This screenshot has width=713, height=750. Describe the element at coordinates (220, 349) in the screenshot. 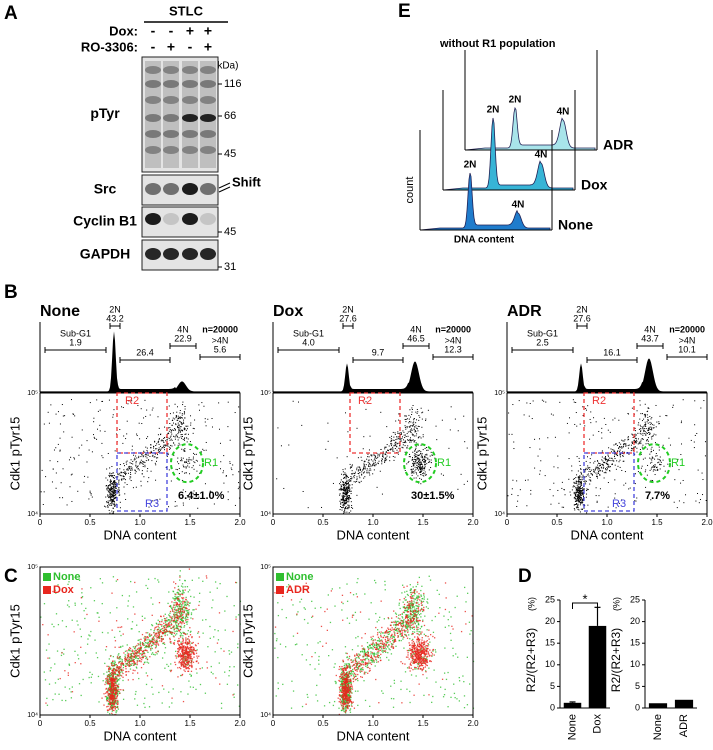

I see `hist-gate-value: 5.6` at that location.